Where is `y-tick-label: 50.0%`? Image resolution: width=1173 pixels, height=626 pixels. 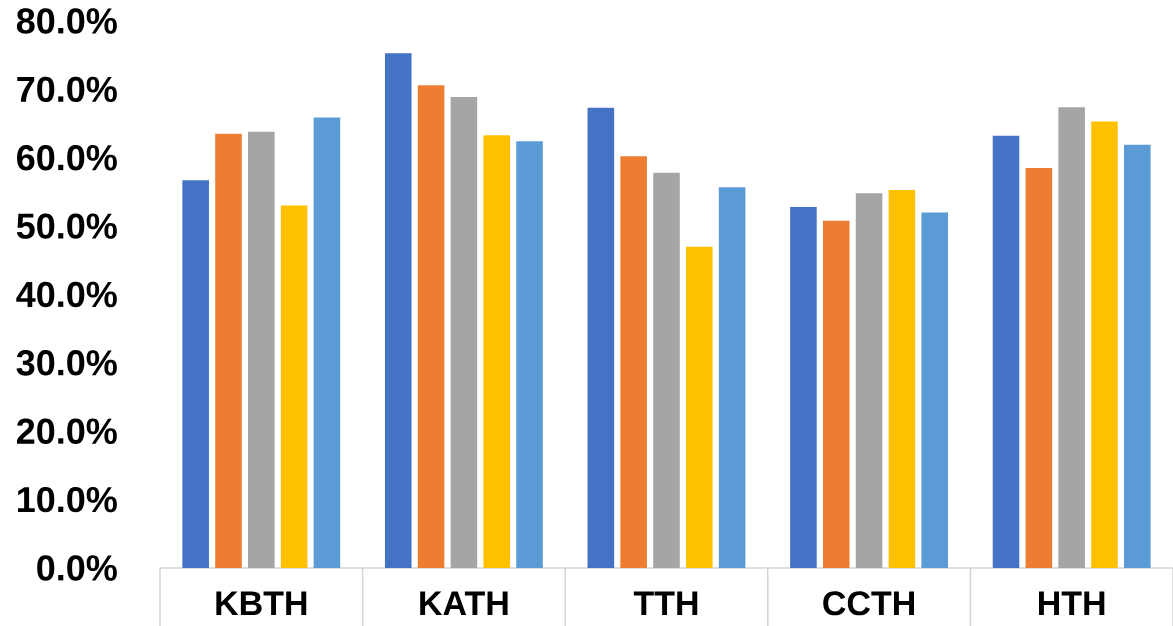 y-tick-label: 50.0% is located at coordinates (66, 226).